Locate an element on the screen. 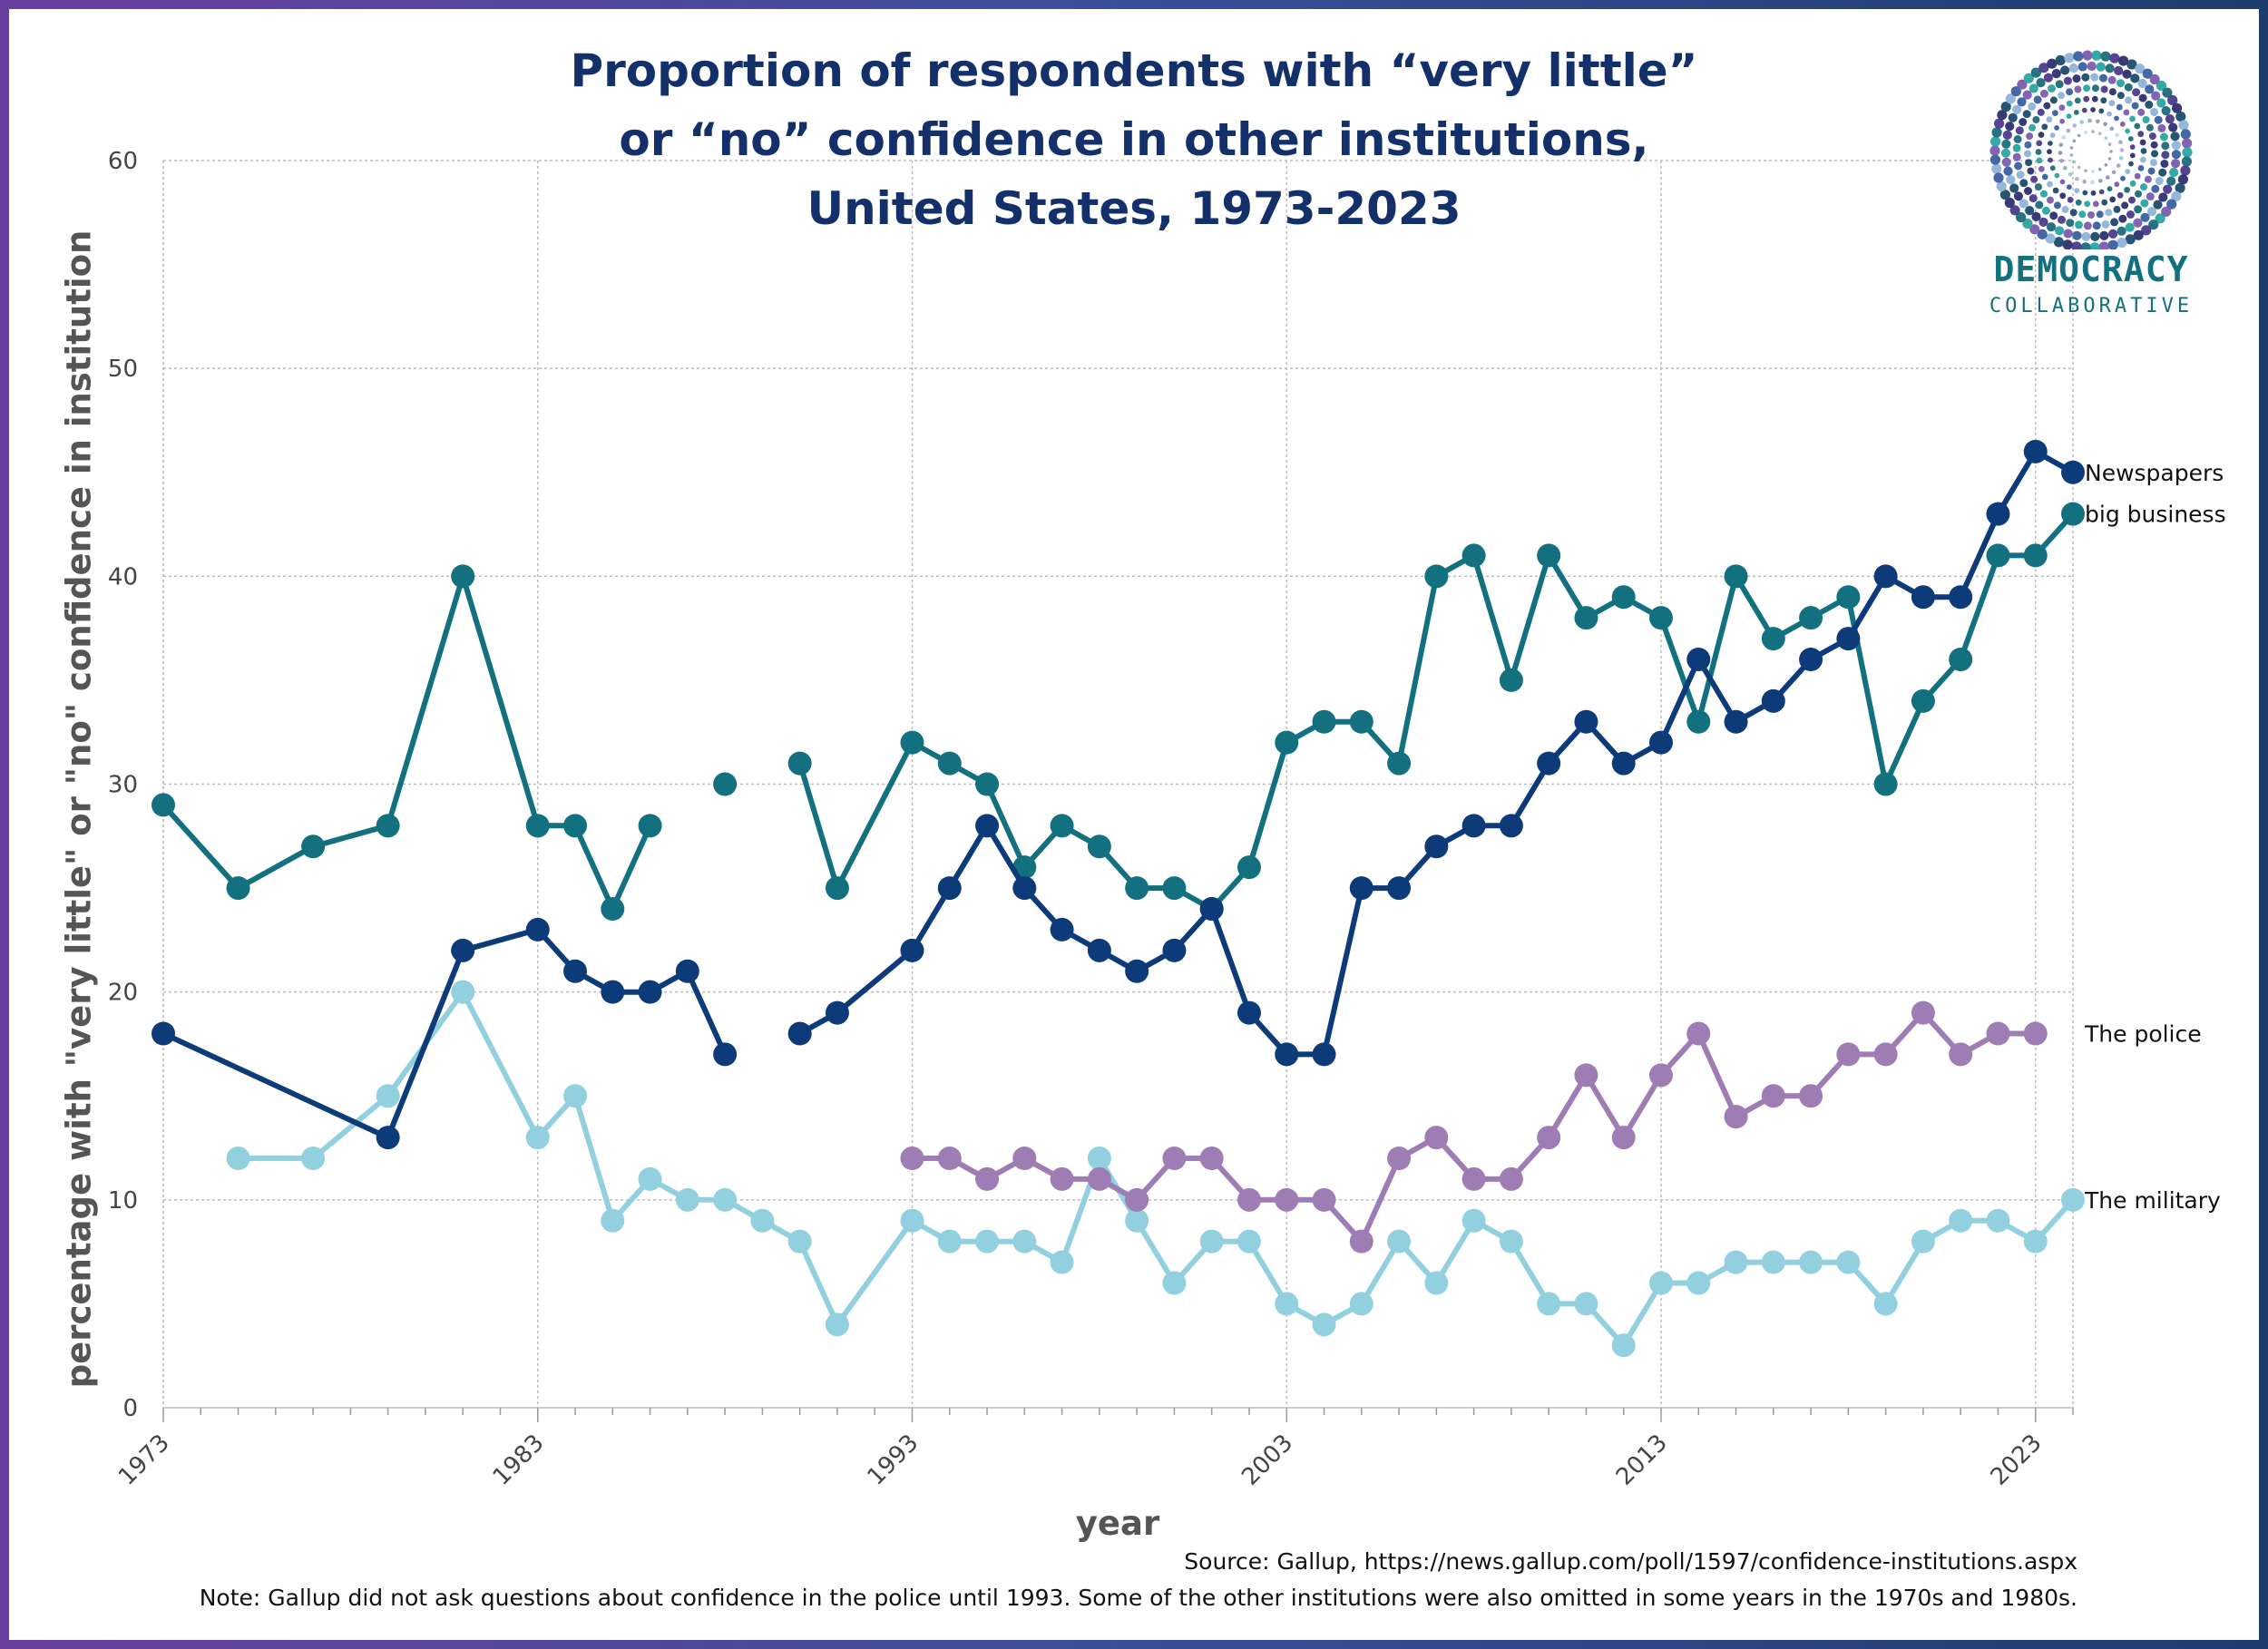 The width and height of the screenshot is (2268, 1649). y-tick-label: 50 is located at coordinates (123, 370).